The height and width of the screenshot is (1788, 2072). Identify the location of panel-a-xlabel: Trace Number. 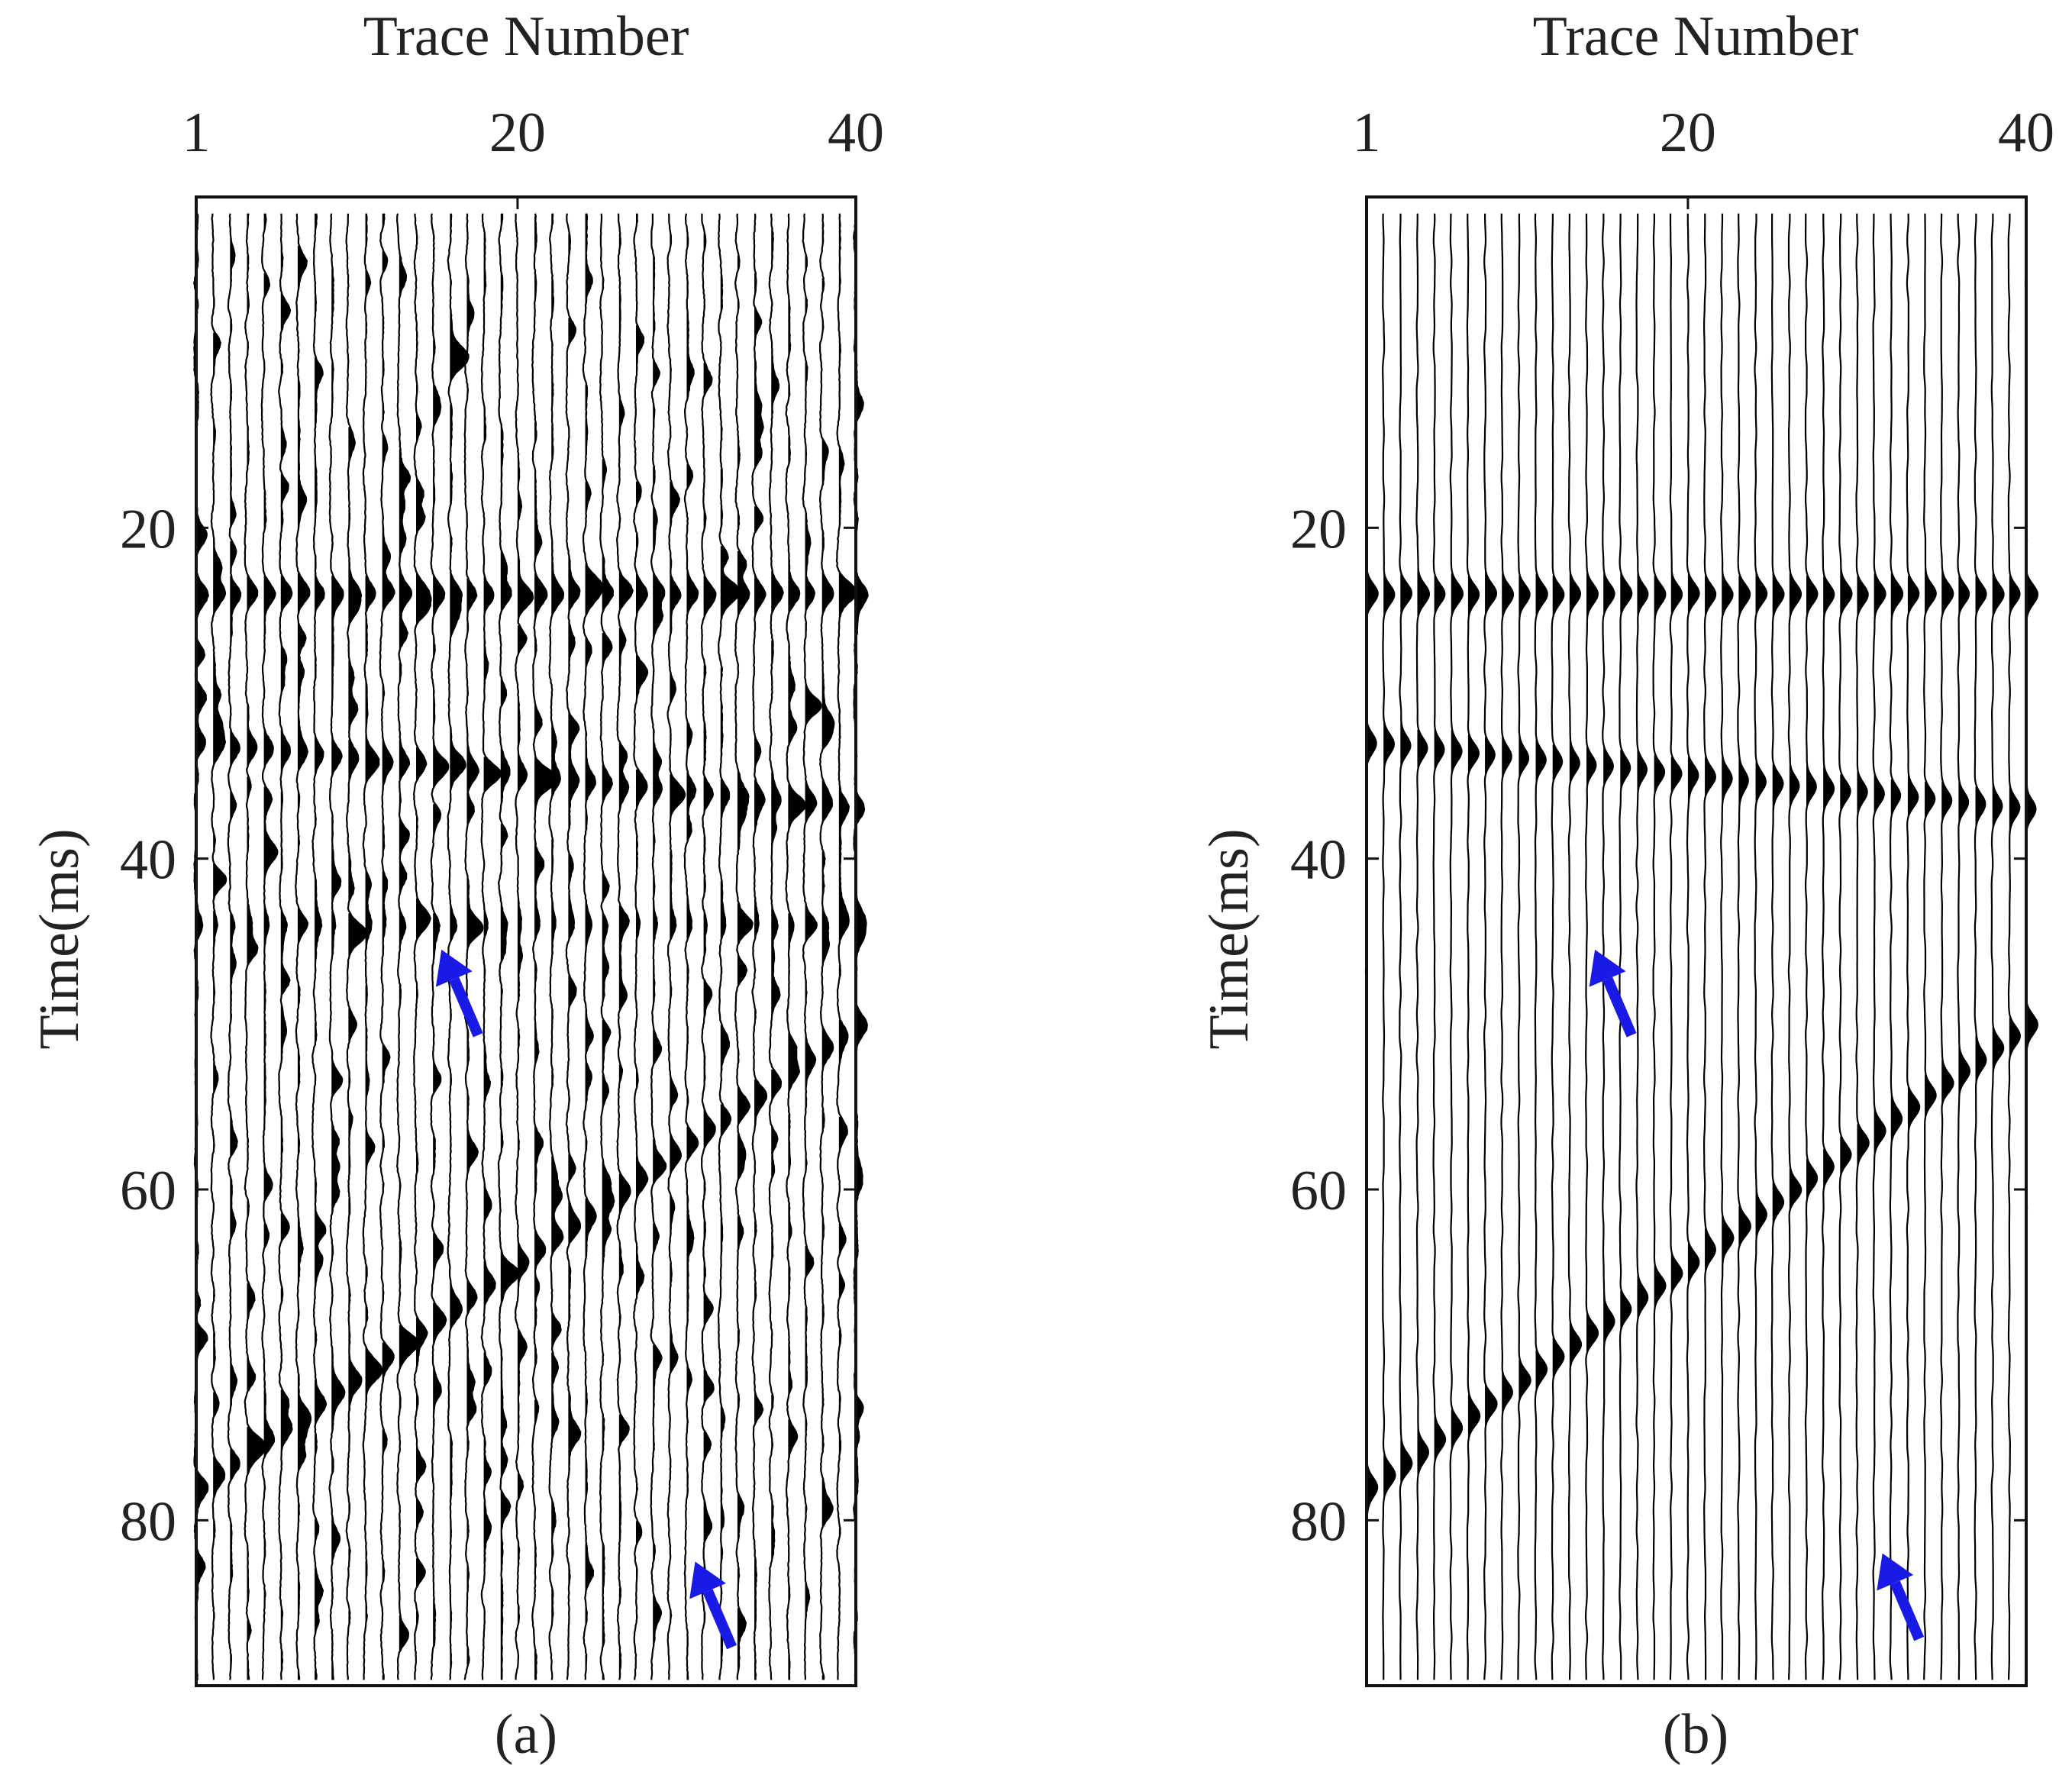
(526, 36).